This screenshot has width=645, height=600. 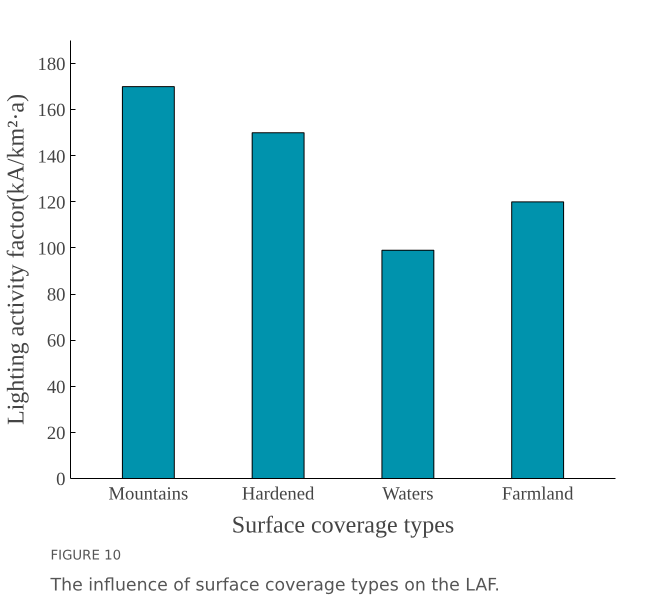 I want to click on caption: FIGURE 10, so click(x=86, y=556).